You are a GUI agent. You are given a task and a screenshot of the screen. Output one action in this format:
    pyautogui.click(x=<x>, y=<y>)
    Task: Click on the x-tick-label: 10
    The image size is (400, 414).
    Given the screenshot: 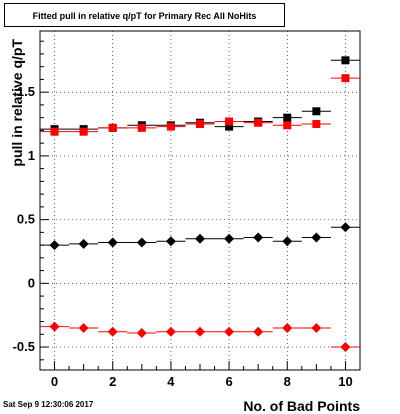 What is the action you would take?
    pyautogui.click(x=345, y=381)
    